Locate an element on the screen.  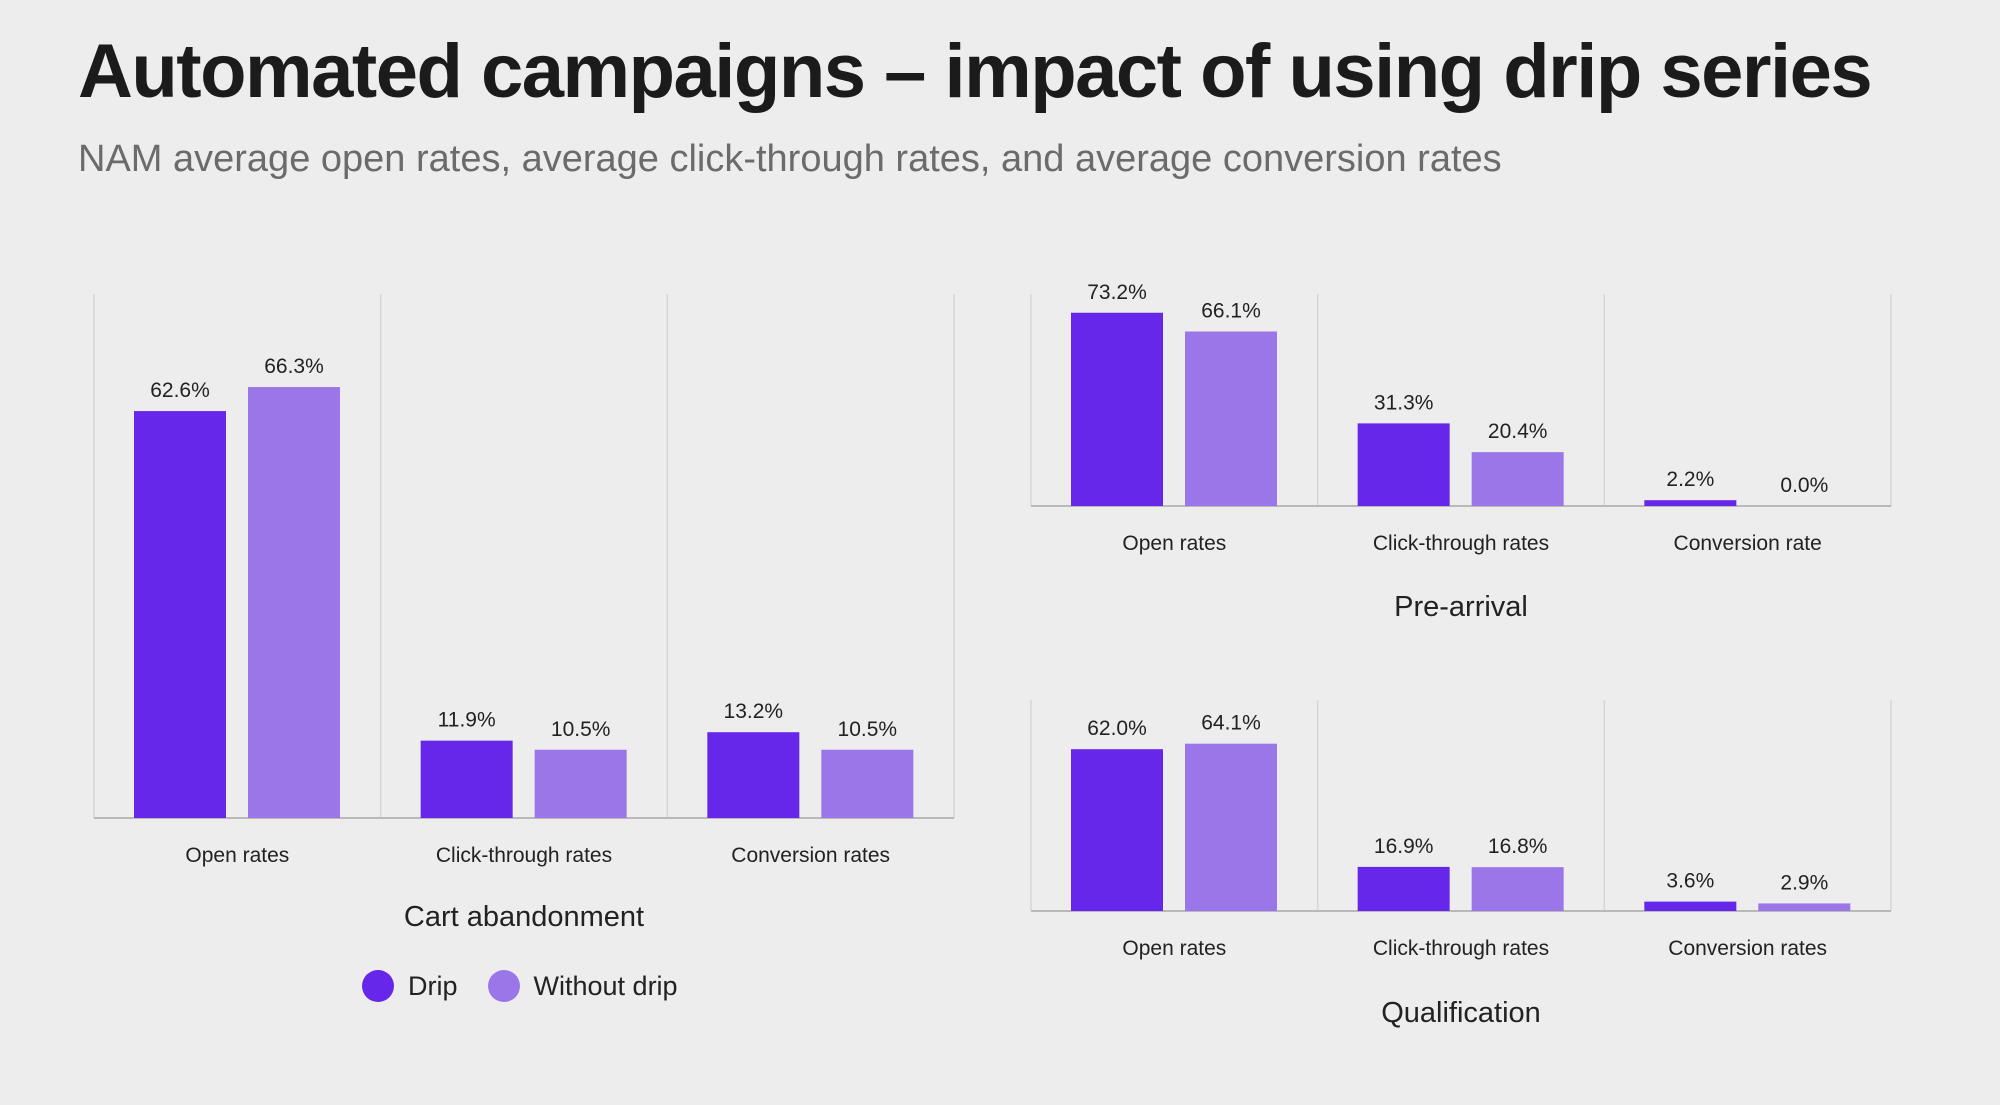
legend-swatch-drip is located at coordinates (378, 986).